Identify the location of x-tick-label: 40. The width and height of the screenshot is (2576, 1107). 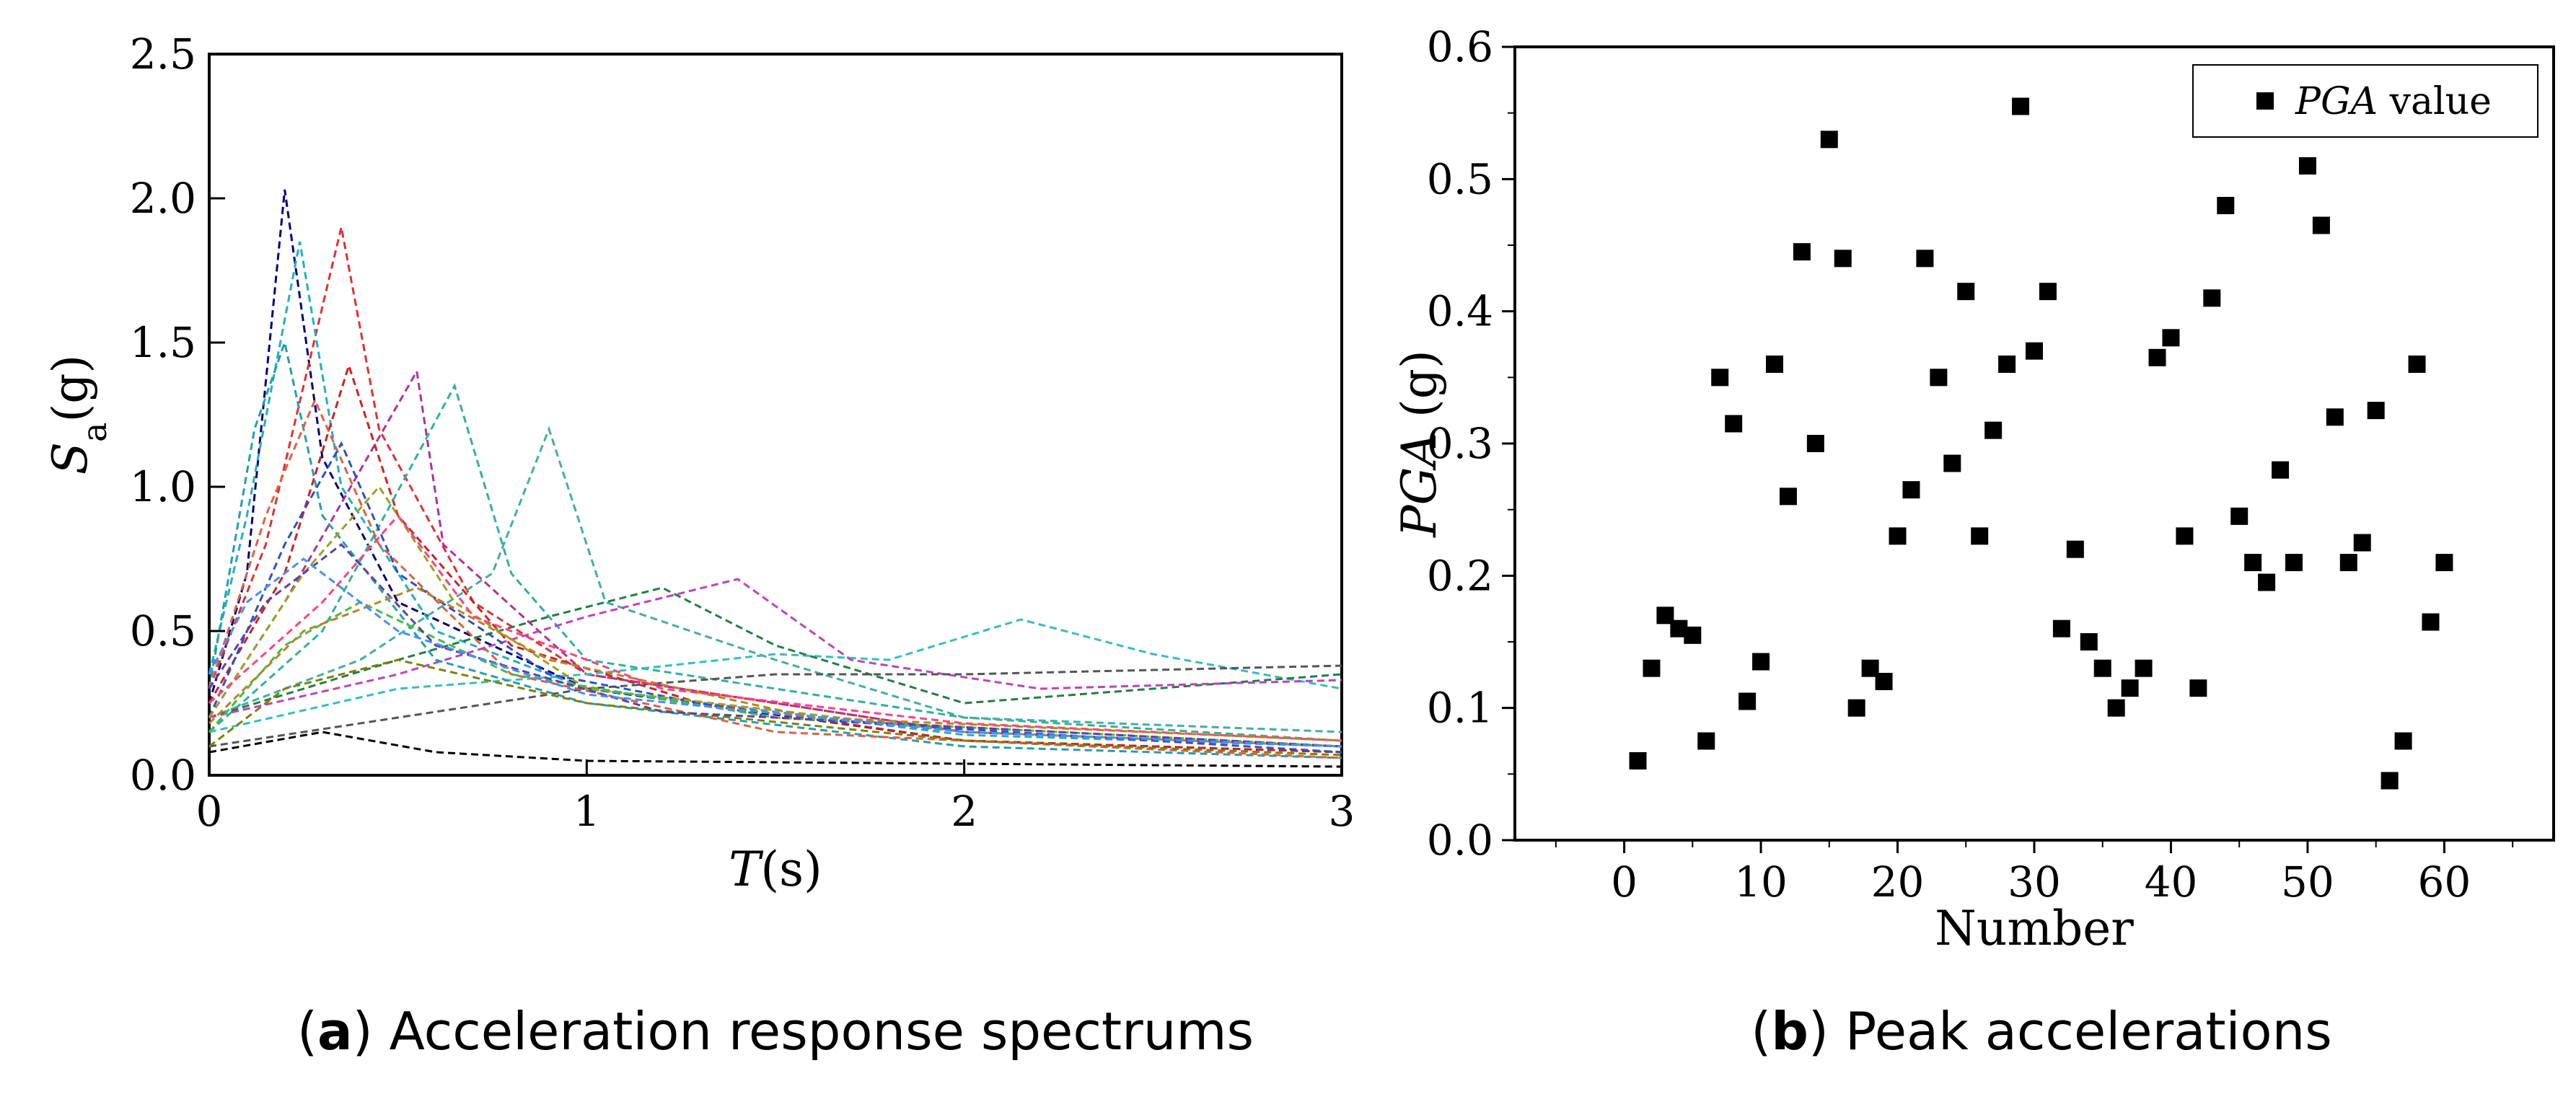
(2171, 882).